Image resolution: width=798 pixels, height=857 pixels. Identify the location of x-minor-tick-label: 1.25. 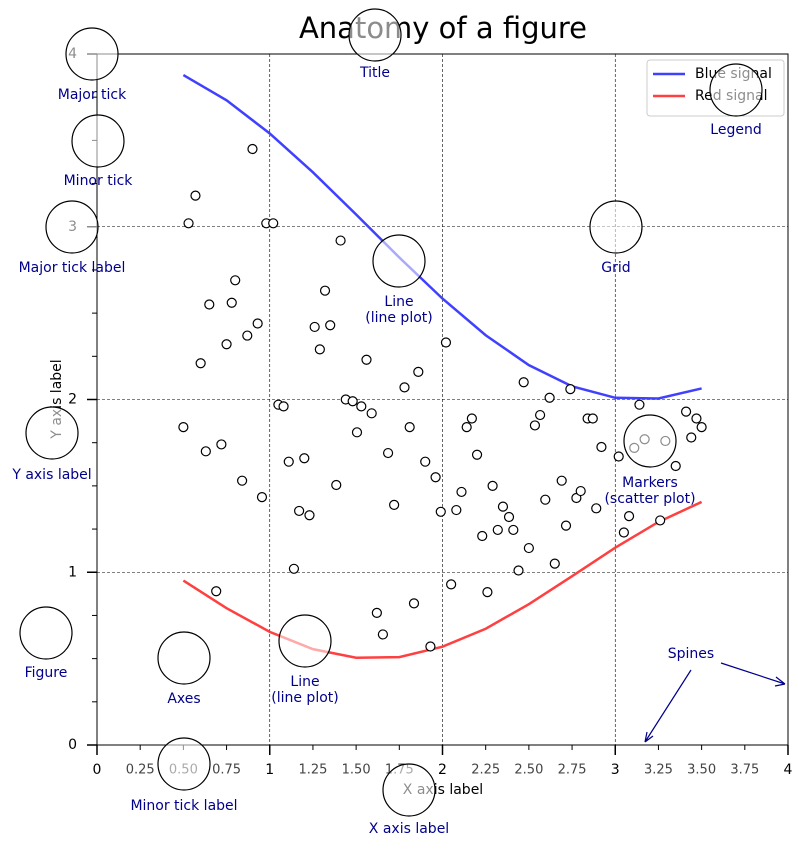
(312, 770).